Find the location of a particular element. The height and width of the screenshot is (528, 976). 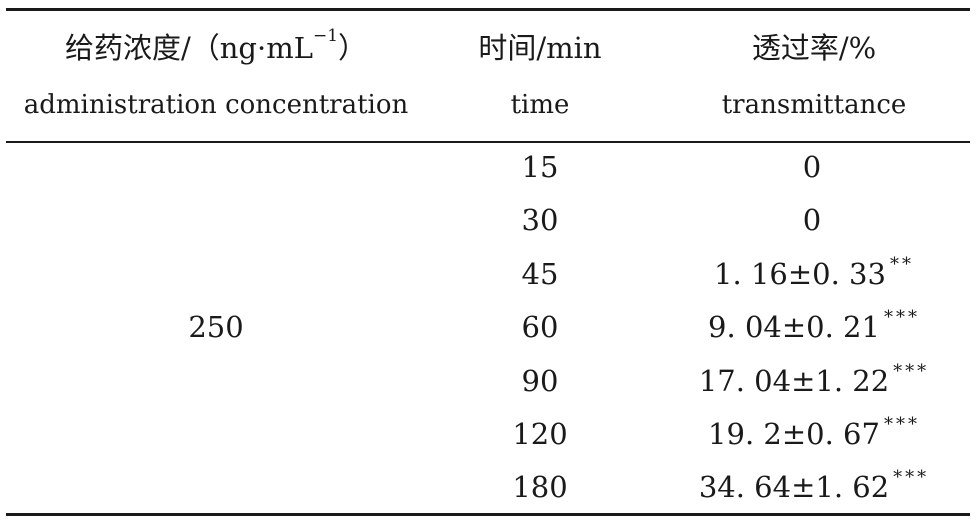

header-time-en: time is located at coordinates (540, 105).